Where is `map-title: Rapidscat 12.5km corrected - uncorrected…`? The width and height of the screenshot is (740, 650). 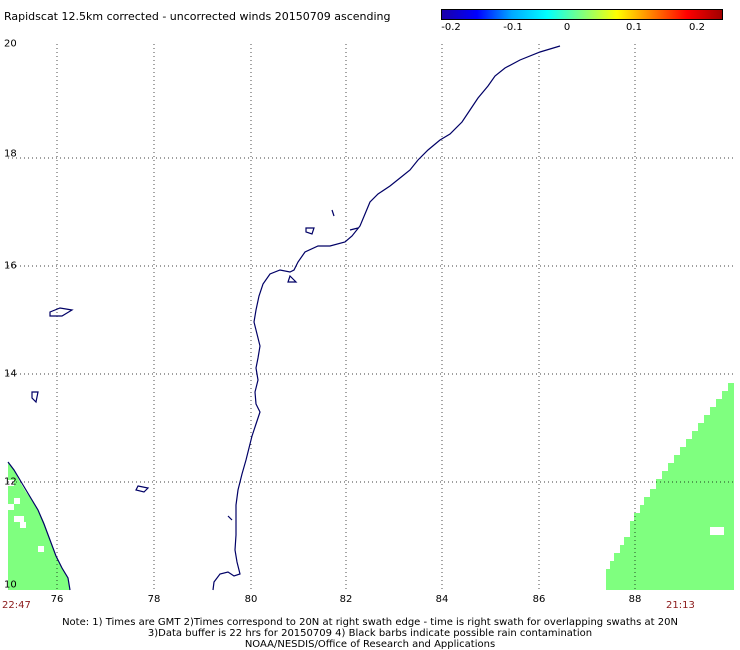 map-title: Rapidscat 12.5km corrected - uncorrected… is located at coordinates (197, 16).